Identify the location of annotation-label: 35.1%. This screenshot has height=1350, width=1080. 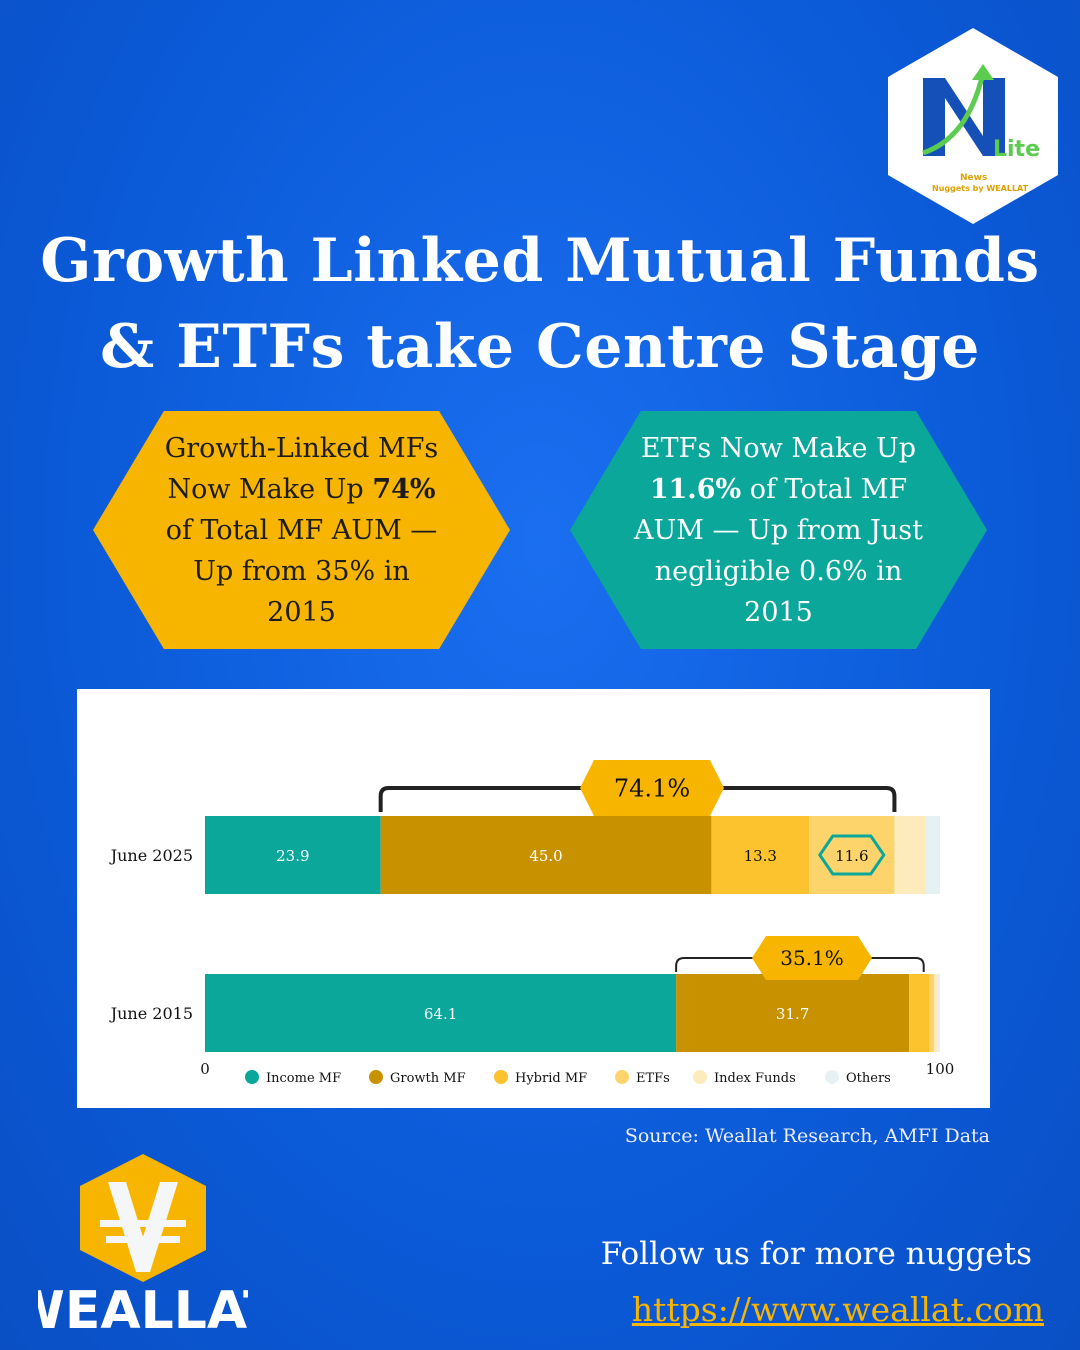
(812, 958).